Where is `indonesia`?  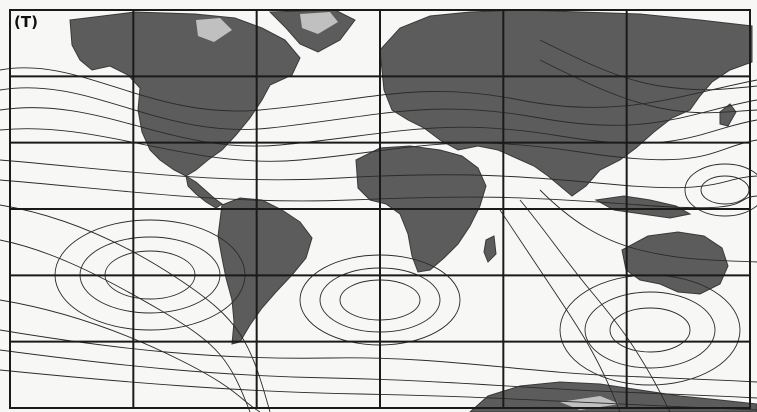
indonesia is located at coordinates (643, 207).